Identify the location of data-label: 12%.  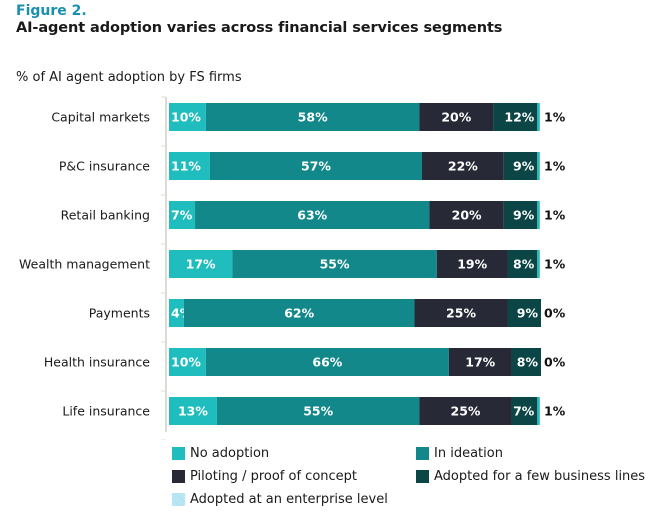
(519, 117).